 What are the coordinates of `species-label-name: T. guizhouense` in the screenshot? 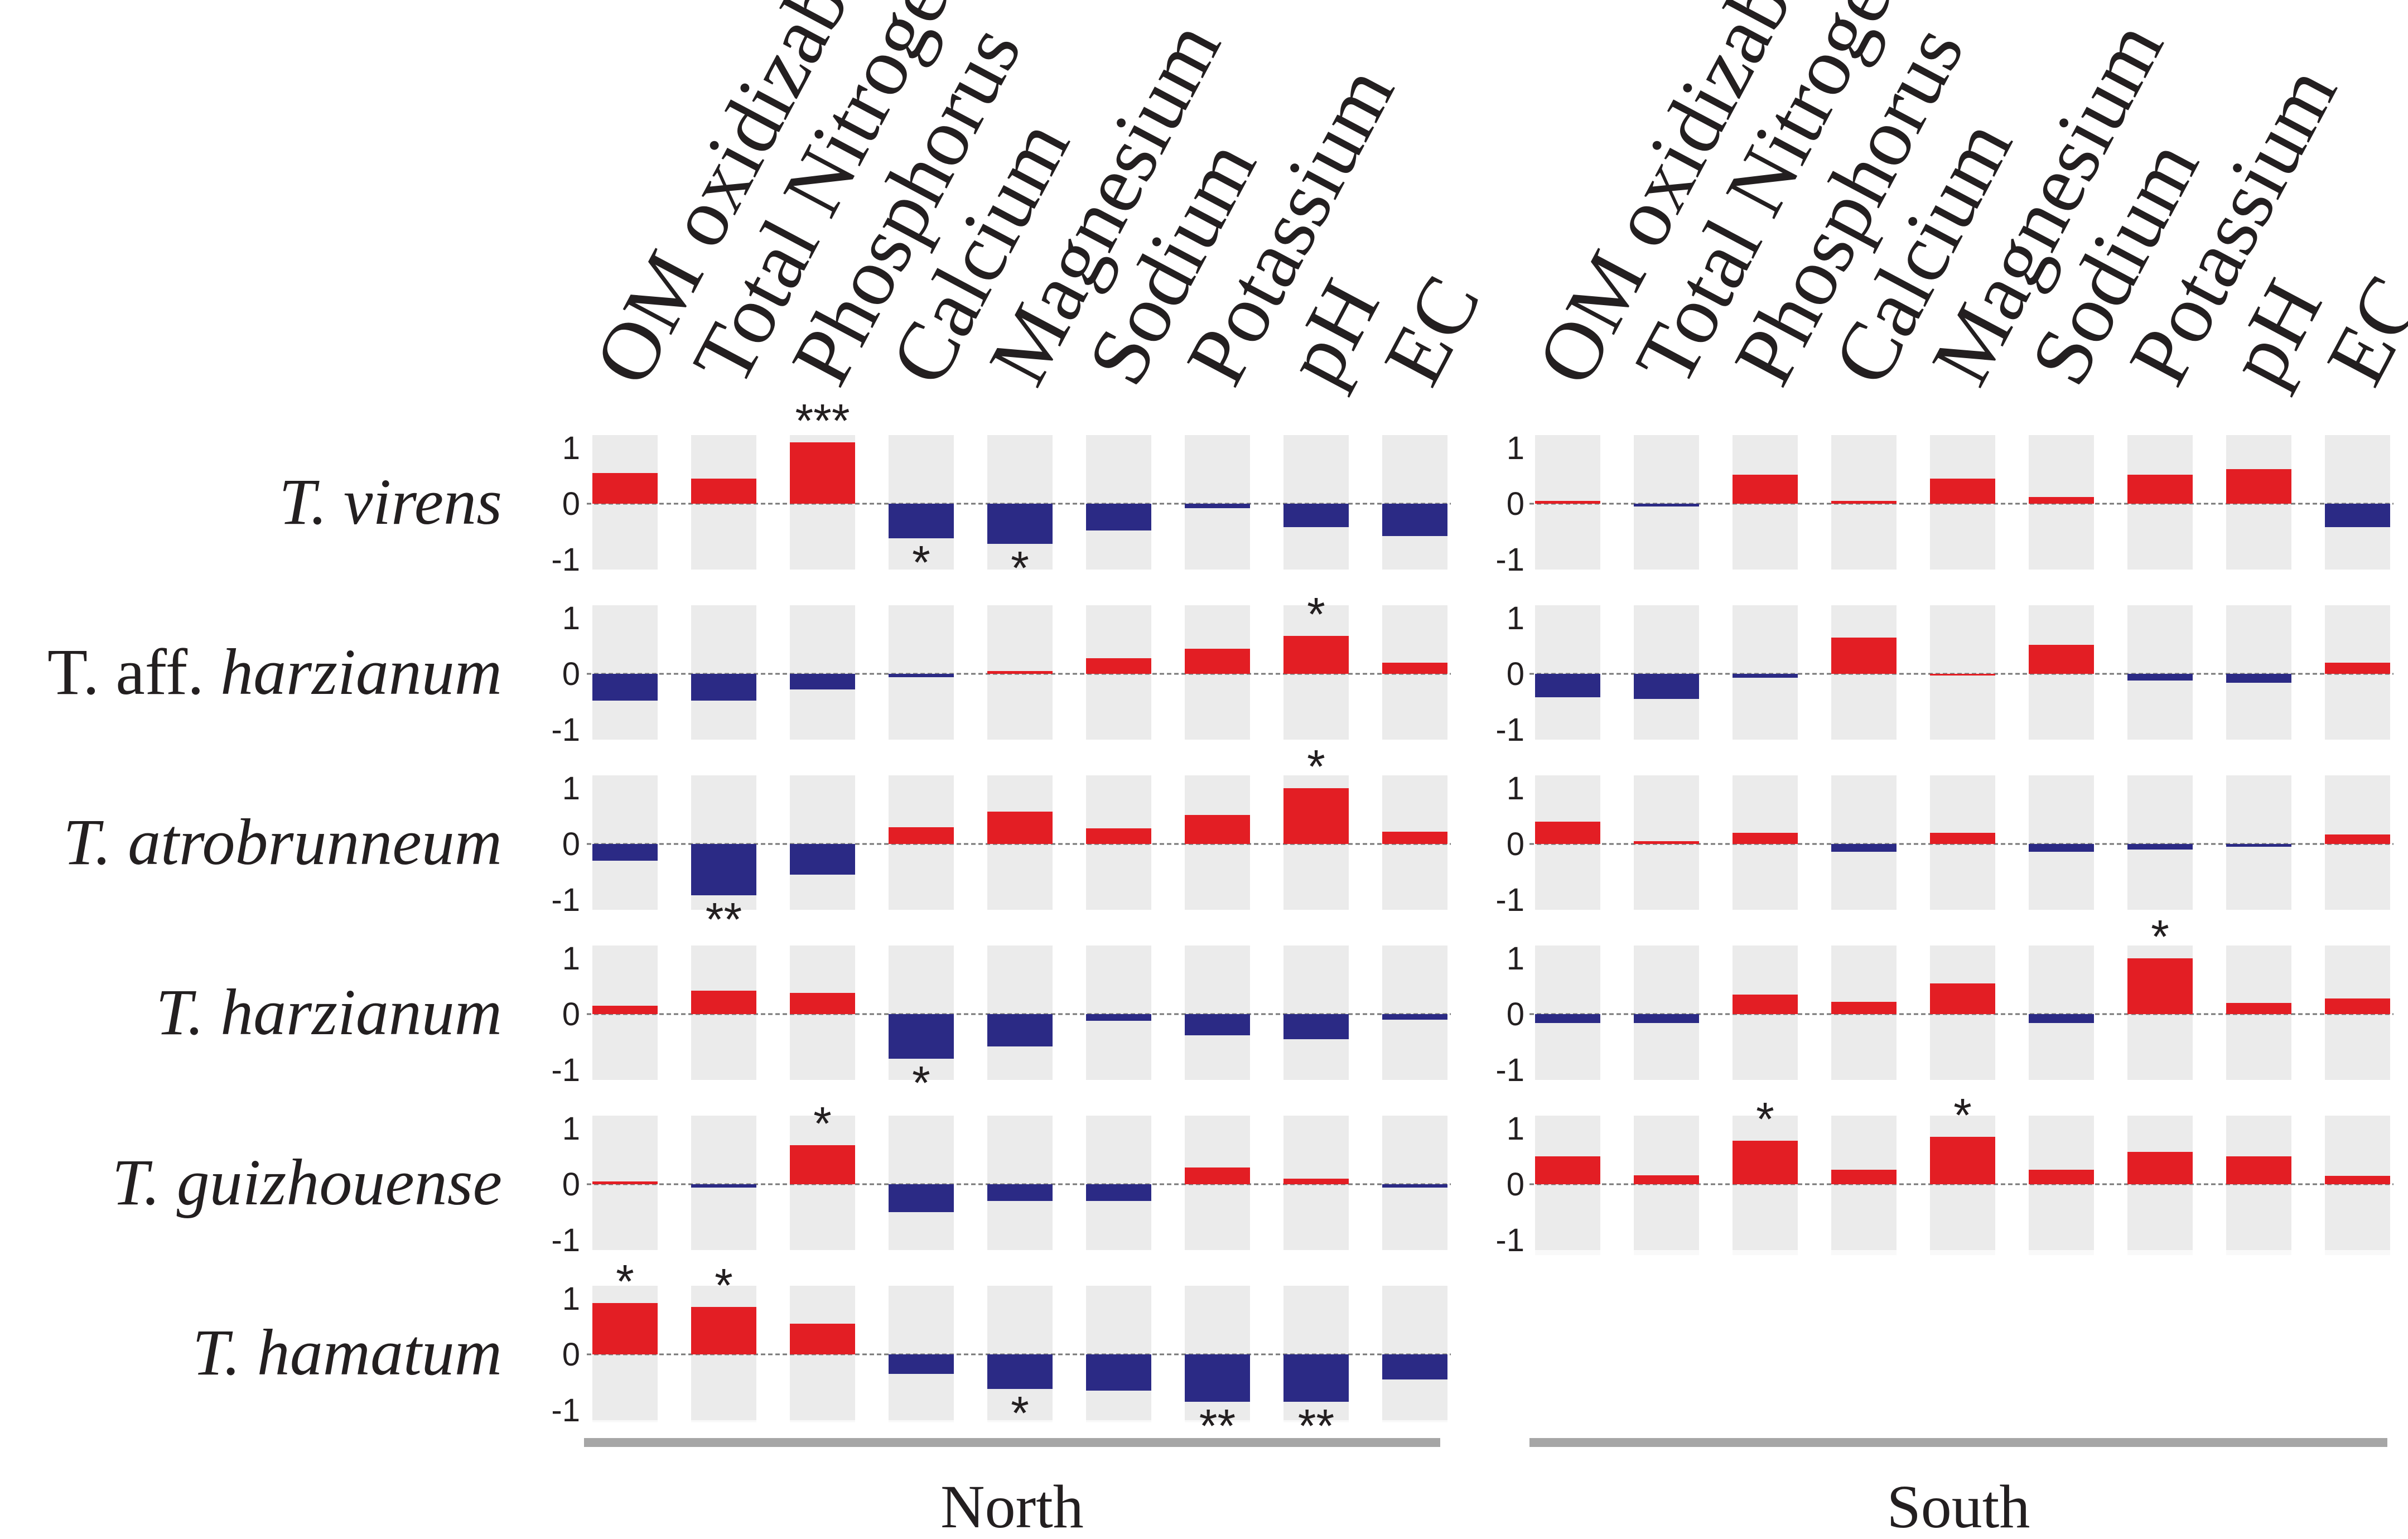 It's located at (307, 1182).